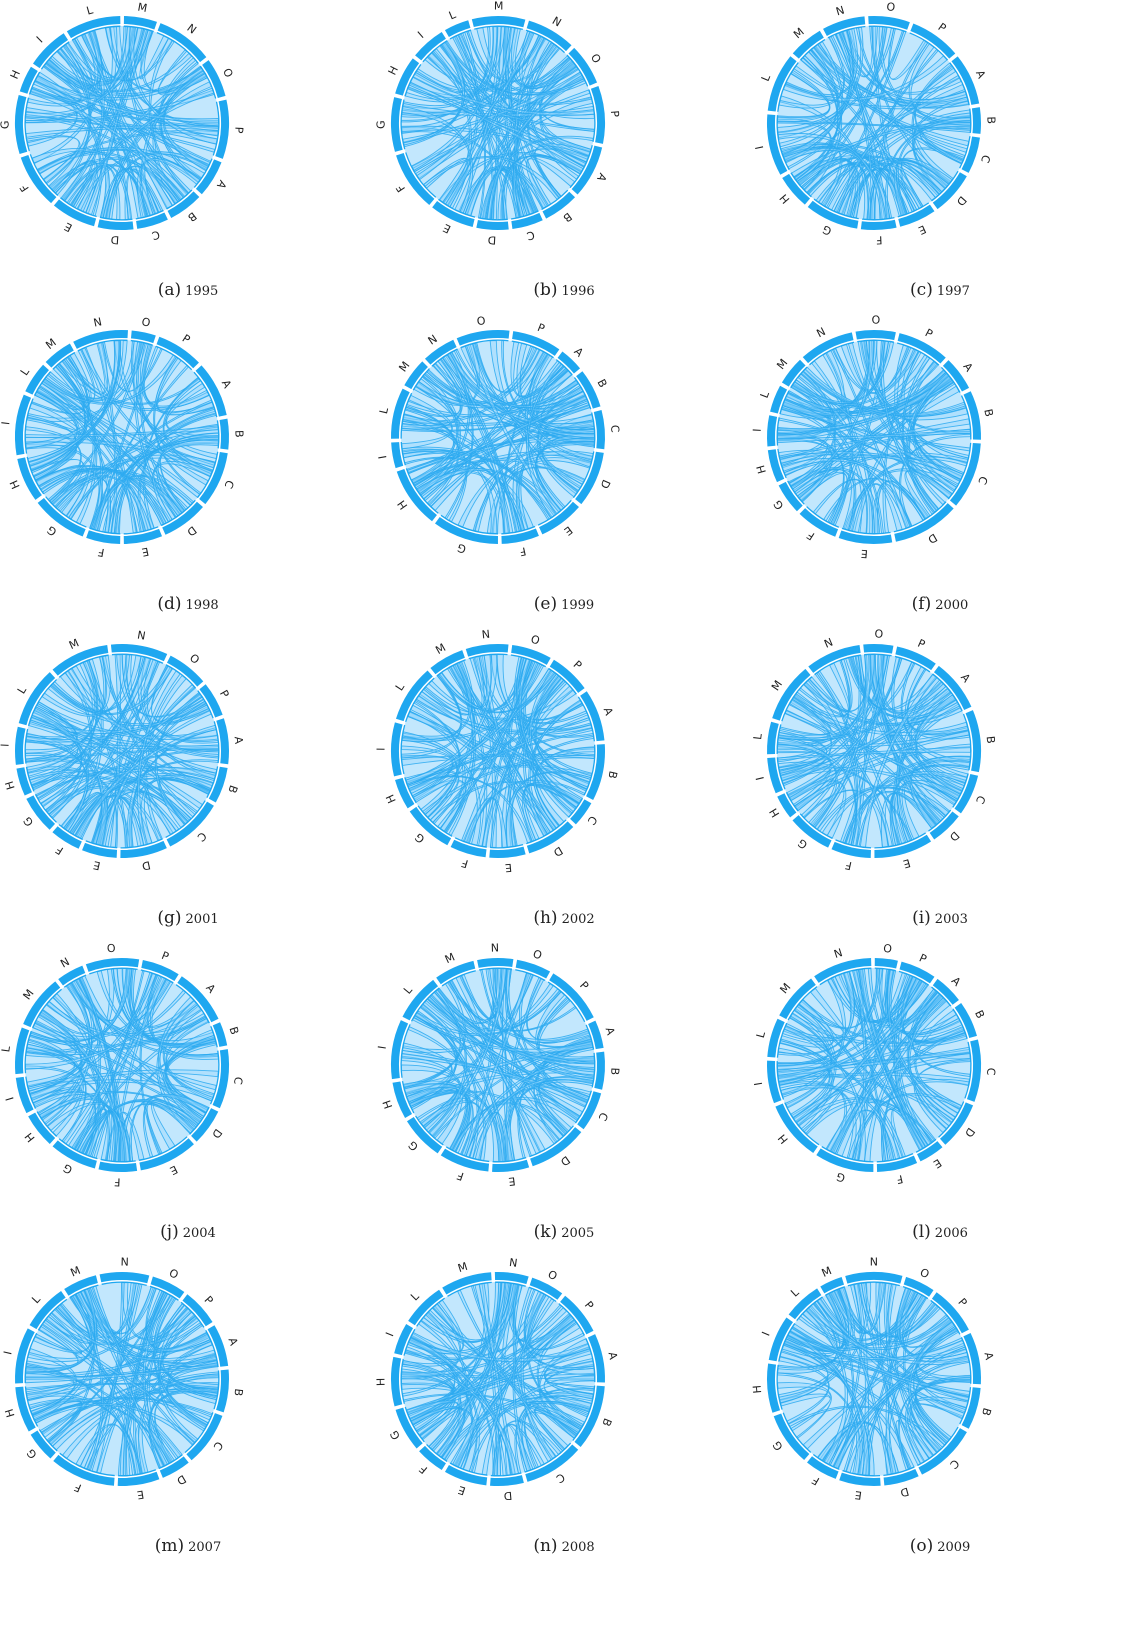 The width and height of the screenshot is (1128, 1641). I want to click on caption-year: 2009, so click(954, 1547).